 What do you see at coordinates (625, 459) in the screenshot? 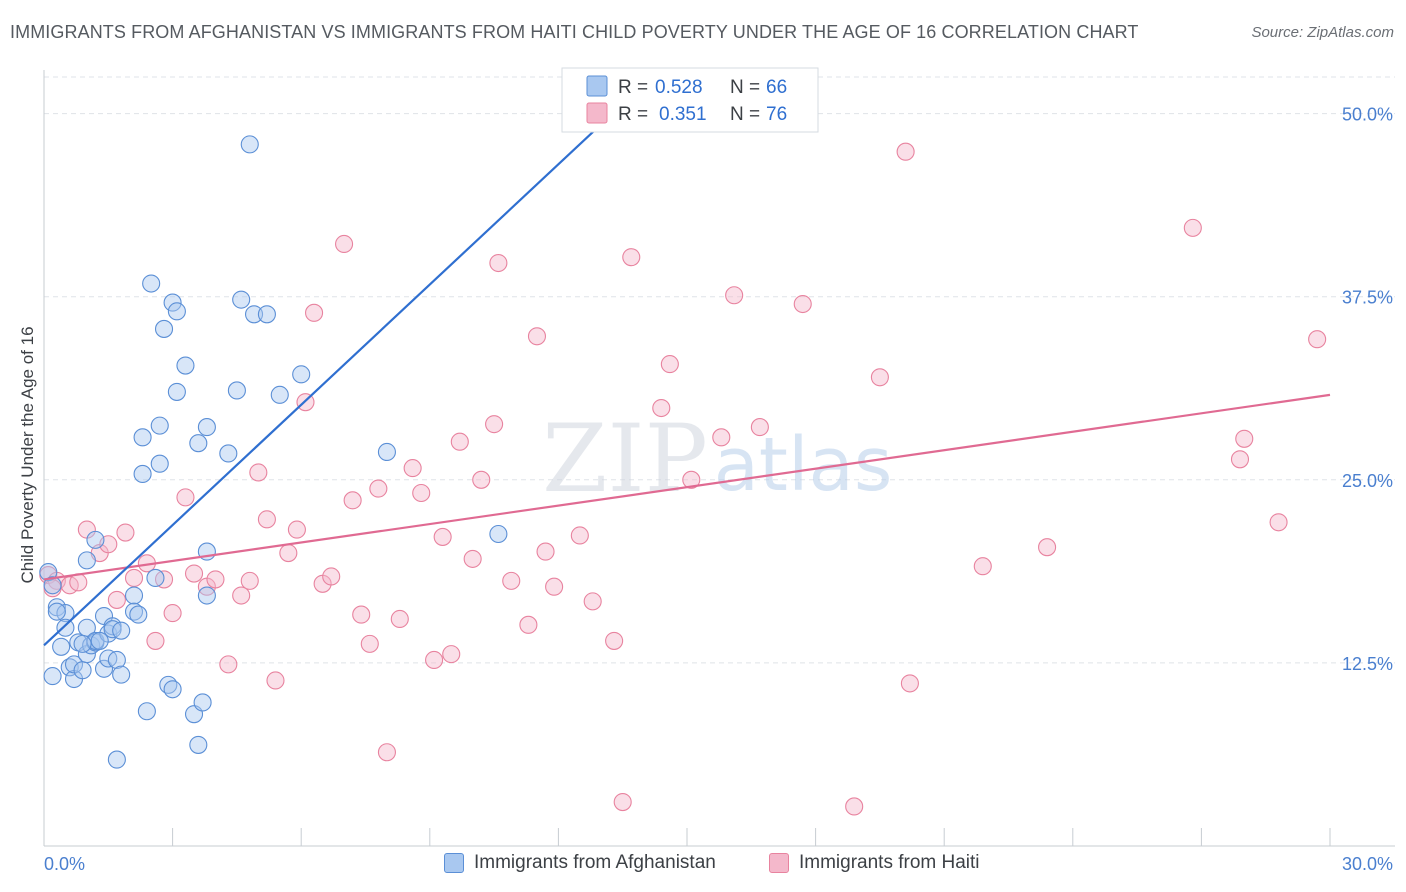
I see `watermark-zip: ZIP` at bounding box center [625, 459].